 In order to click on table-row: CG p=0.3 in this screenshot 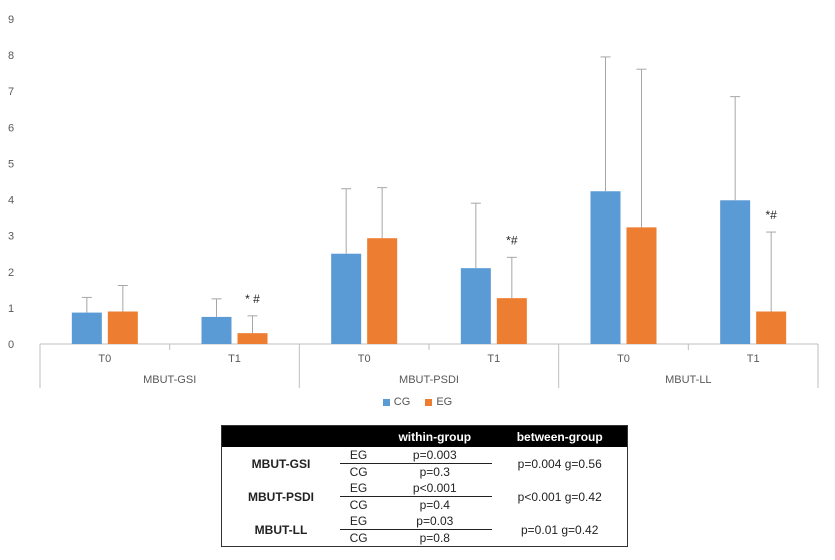, I will do `click(425, 472)`.